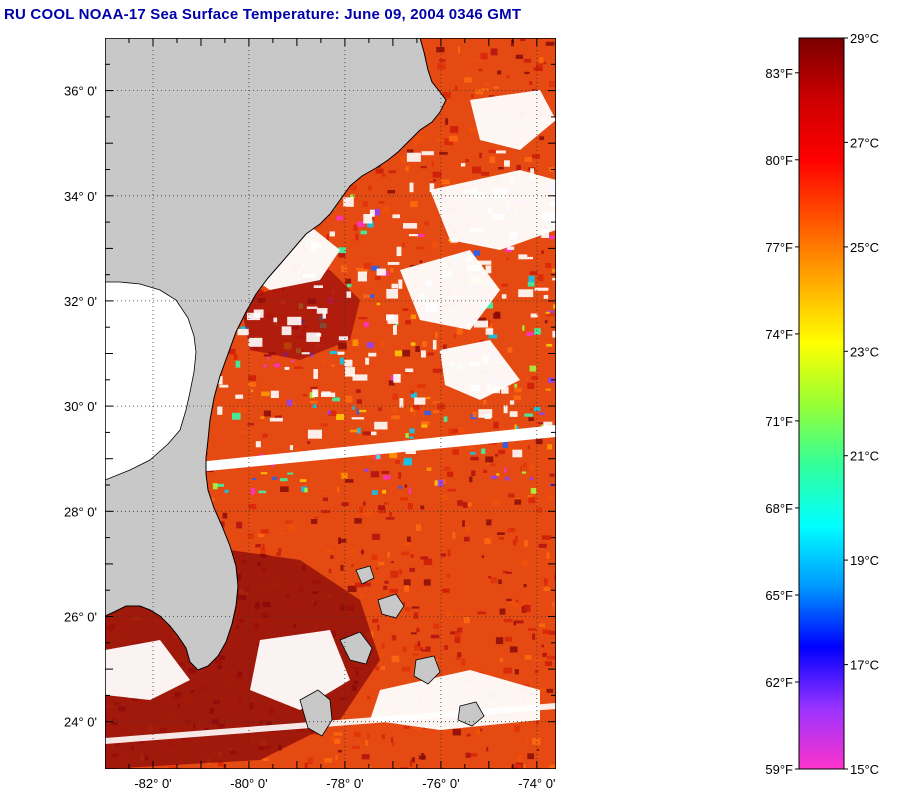 The height and width of the screenshot is (793, 897). Describe the element at coordinates (779, 682) in the screenshot. I see `fahrenheit-label: 62°F` at that location.